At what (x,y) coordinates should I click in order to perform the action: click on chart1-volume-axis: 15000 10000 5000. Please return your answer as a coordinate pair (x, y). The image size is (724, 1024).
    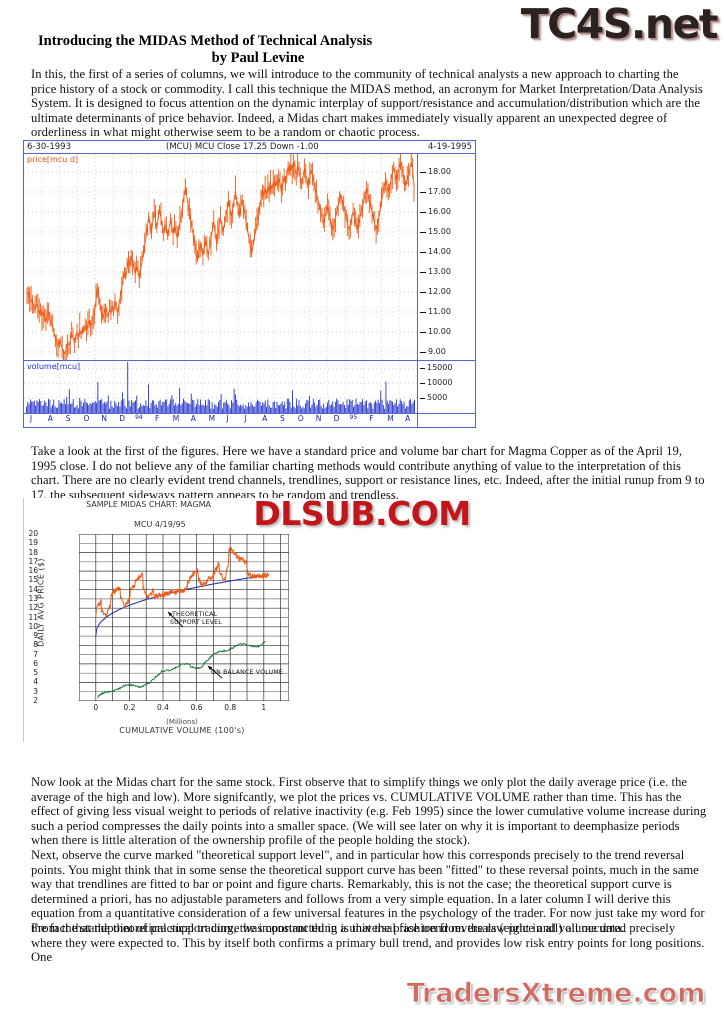
    Looking at the image, I should click on (447, 387).